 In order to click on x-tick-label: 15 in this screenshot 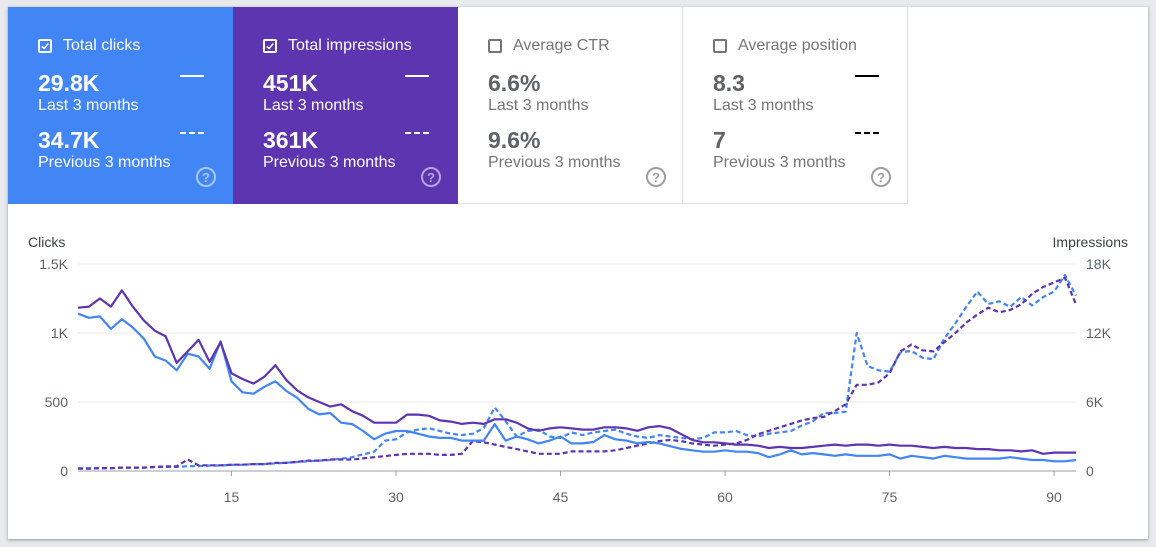, I will do `click(232, 497)`.